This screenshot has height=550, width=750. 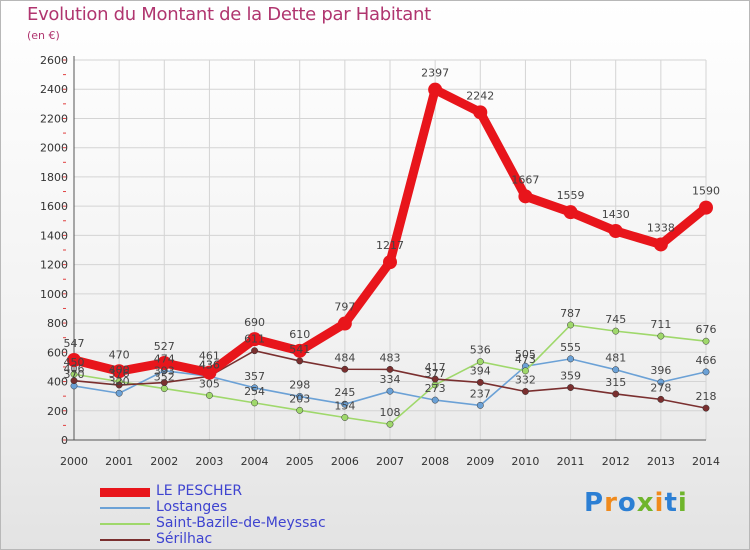 I want to click on x-tick-label: 2005, so click(x=300, y=461).